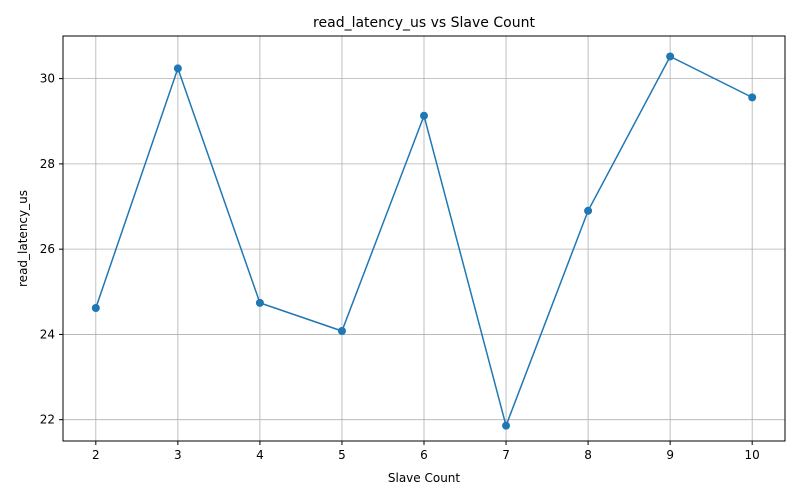 The image size is (800, 500). I want to click on y-tick-label: 26, so click(47, 249).